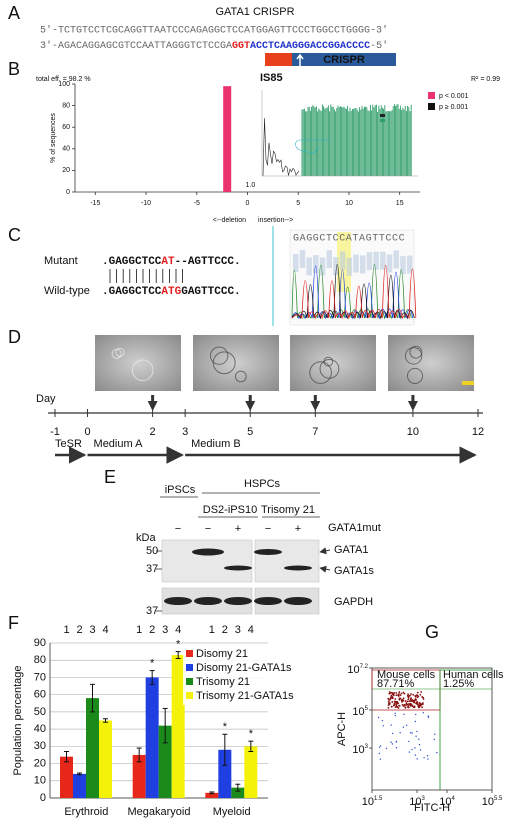 Image resolution: width=520 pixels, height=823 pixels. Describe the element at coordinates (40, 781) in the screenshot. I see `y-tick-label: 10` at that location.